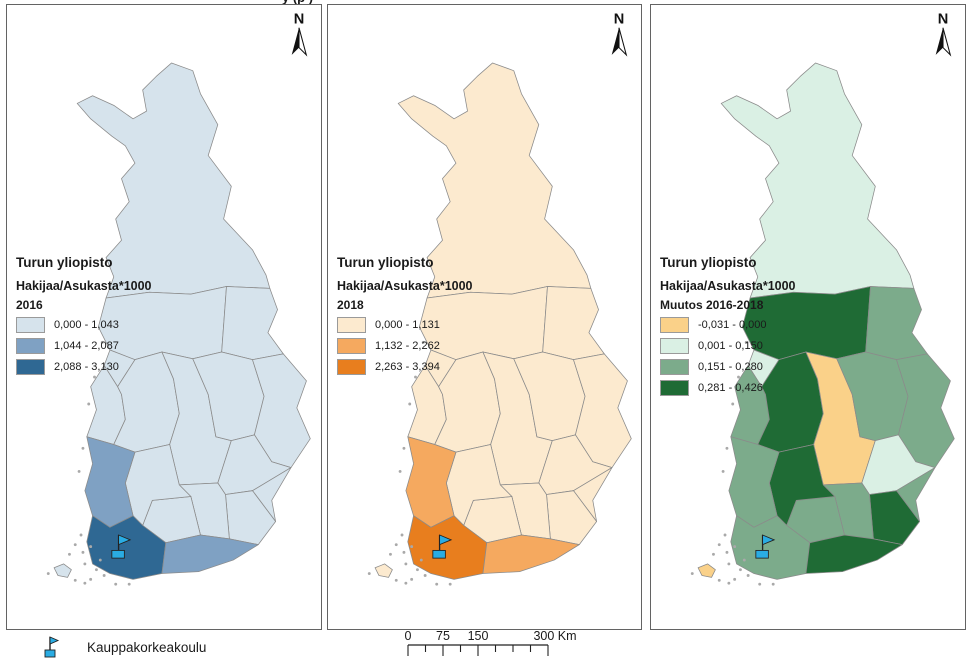  Describe the element at coordinates (478, 636) in the screenshot. I see `scale-label-150: 150` at that location.